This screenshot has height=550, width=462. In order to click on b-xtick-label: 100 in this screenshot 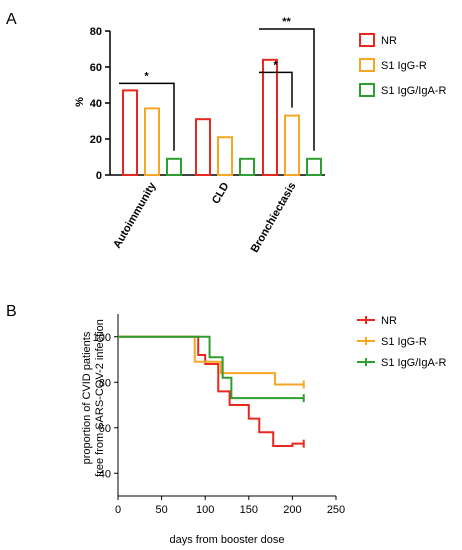, I will do `click(205, 510)`.